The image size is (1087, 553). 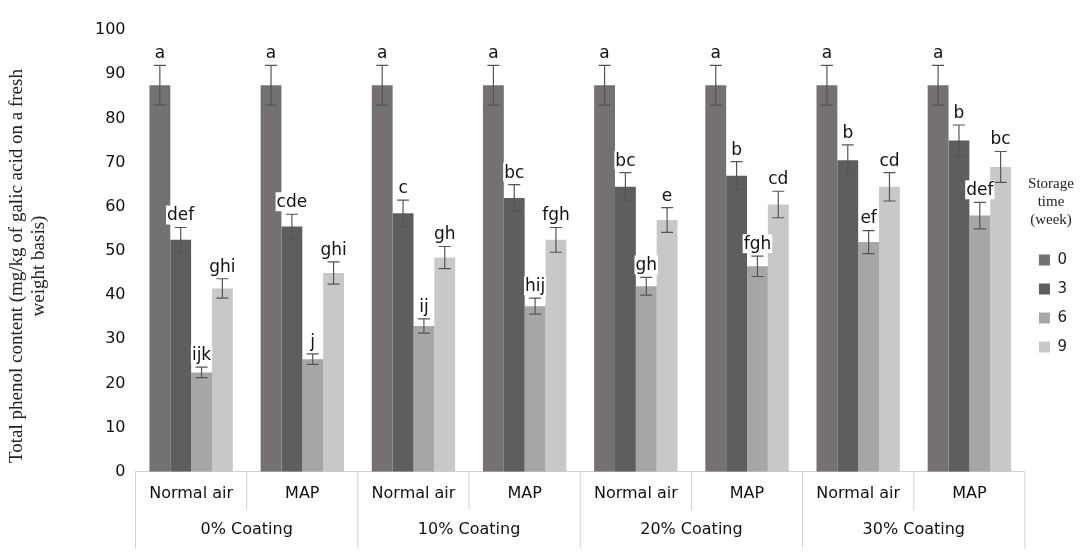 What do you see at coordinates (115, 294) in the screenshot?
I see `y-tick-label: 40` at bounding box center [115, 294].